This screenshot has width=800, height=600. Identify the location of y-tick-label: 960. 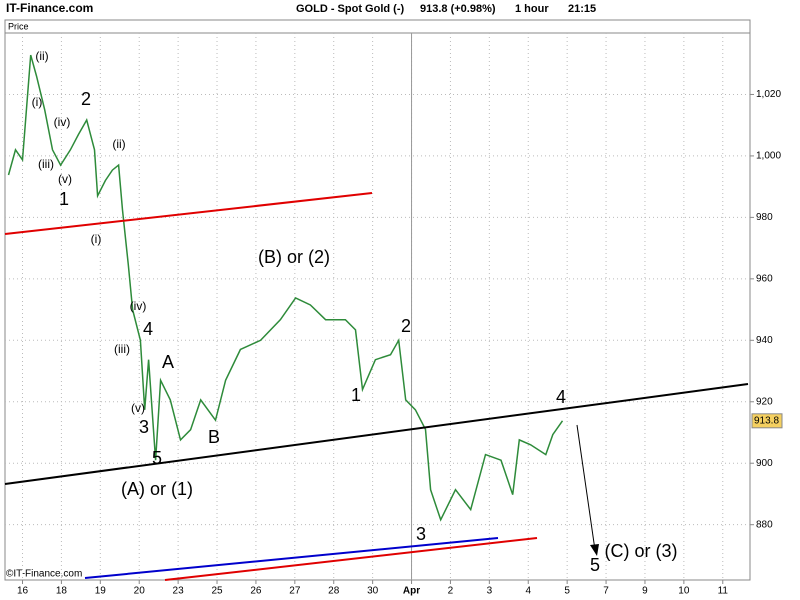
(764, 278).